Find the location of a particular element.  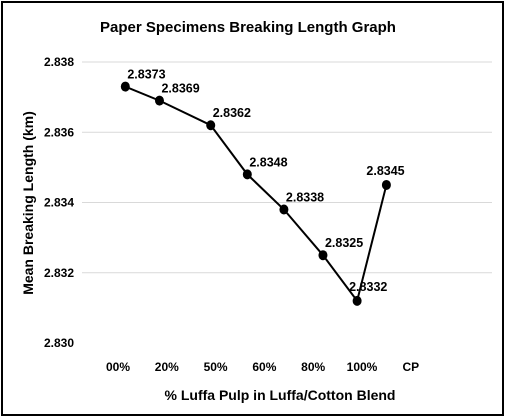

y-tick-2.838: 2.838 is located at coordinates (59, 62).